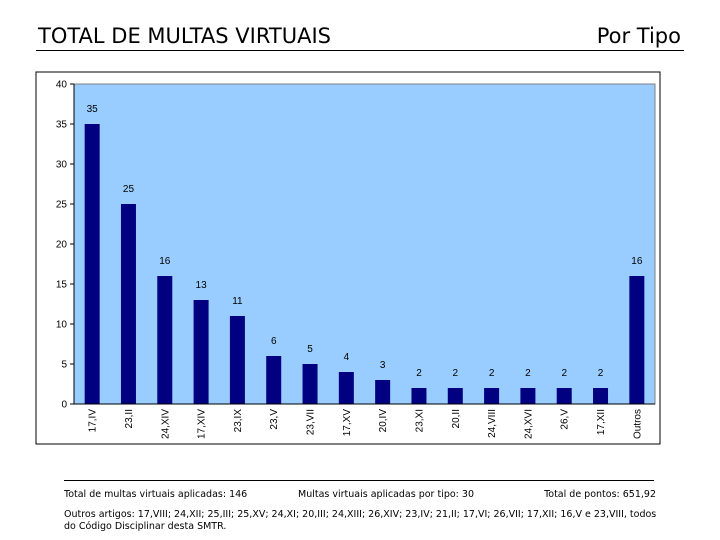  I want to click on bar-value-label: 35, so click(93, 109).